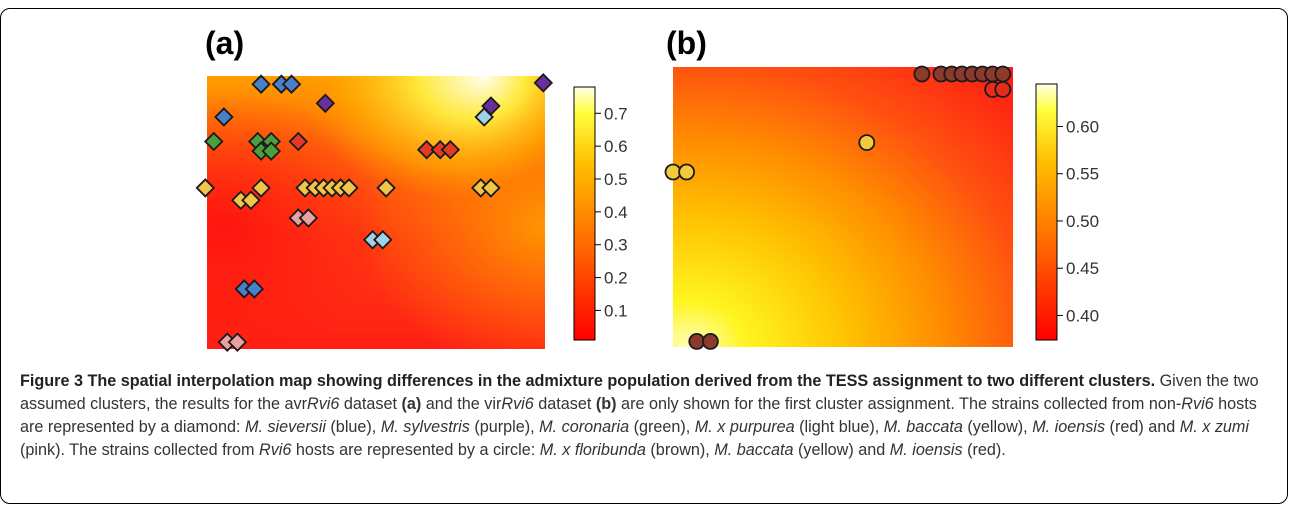 This screenshot has height=508, width=1290. I want to click on caption-text: (yellow),, so click(997, 427).